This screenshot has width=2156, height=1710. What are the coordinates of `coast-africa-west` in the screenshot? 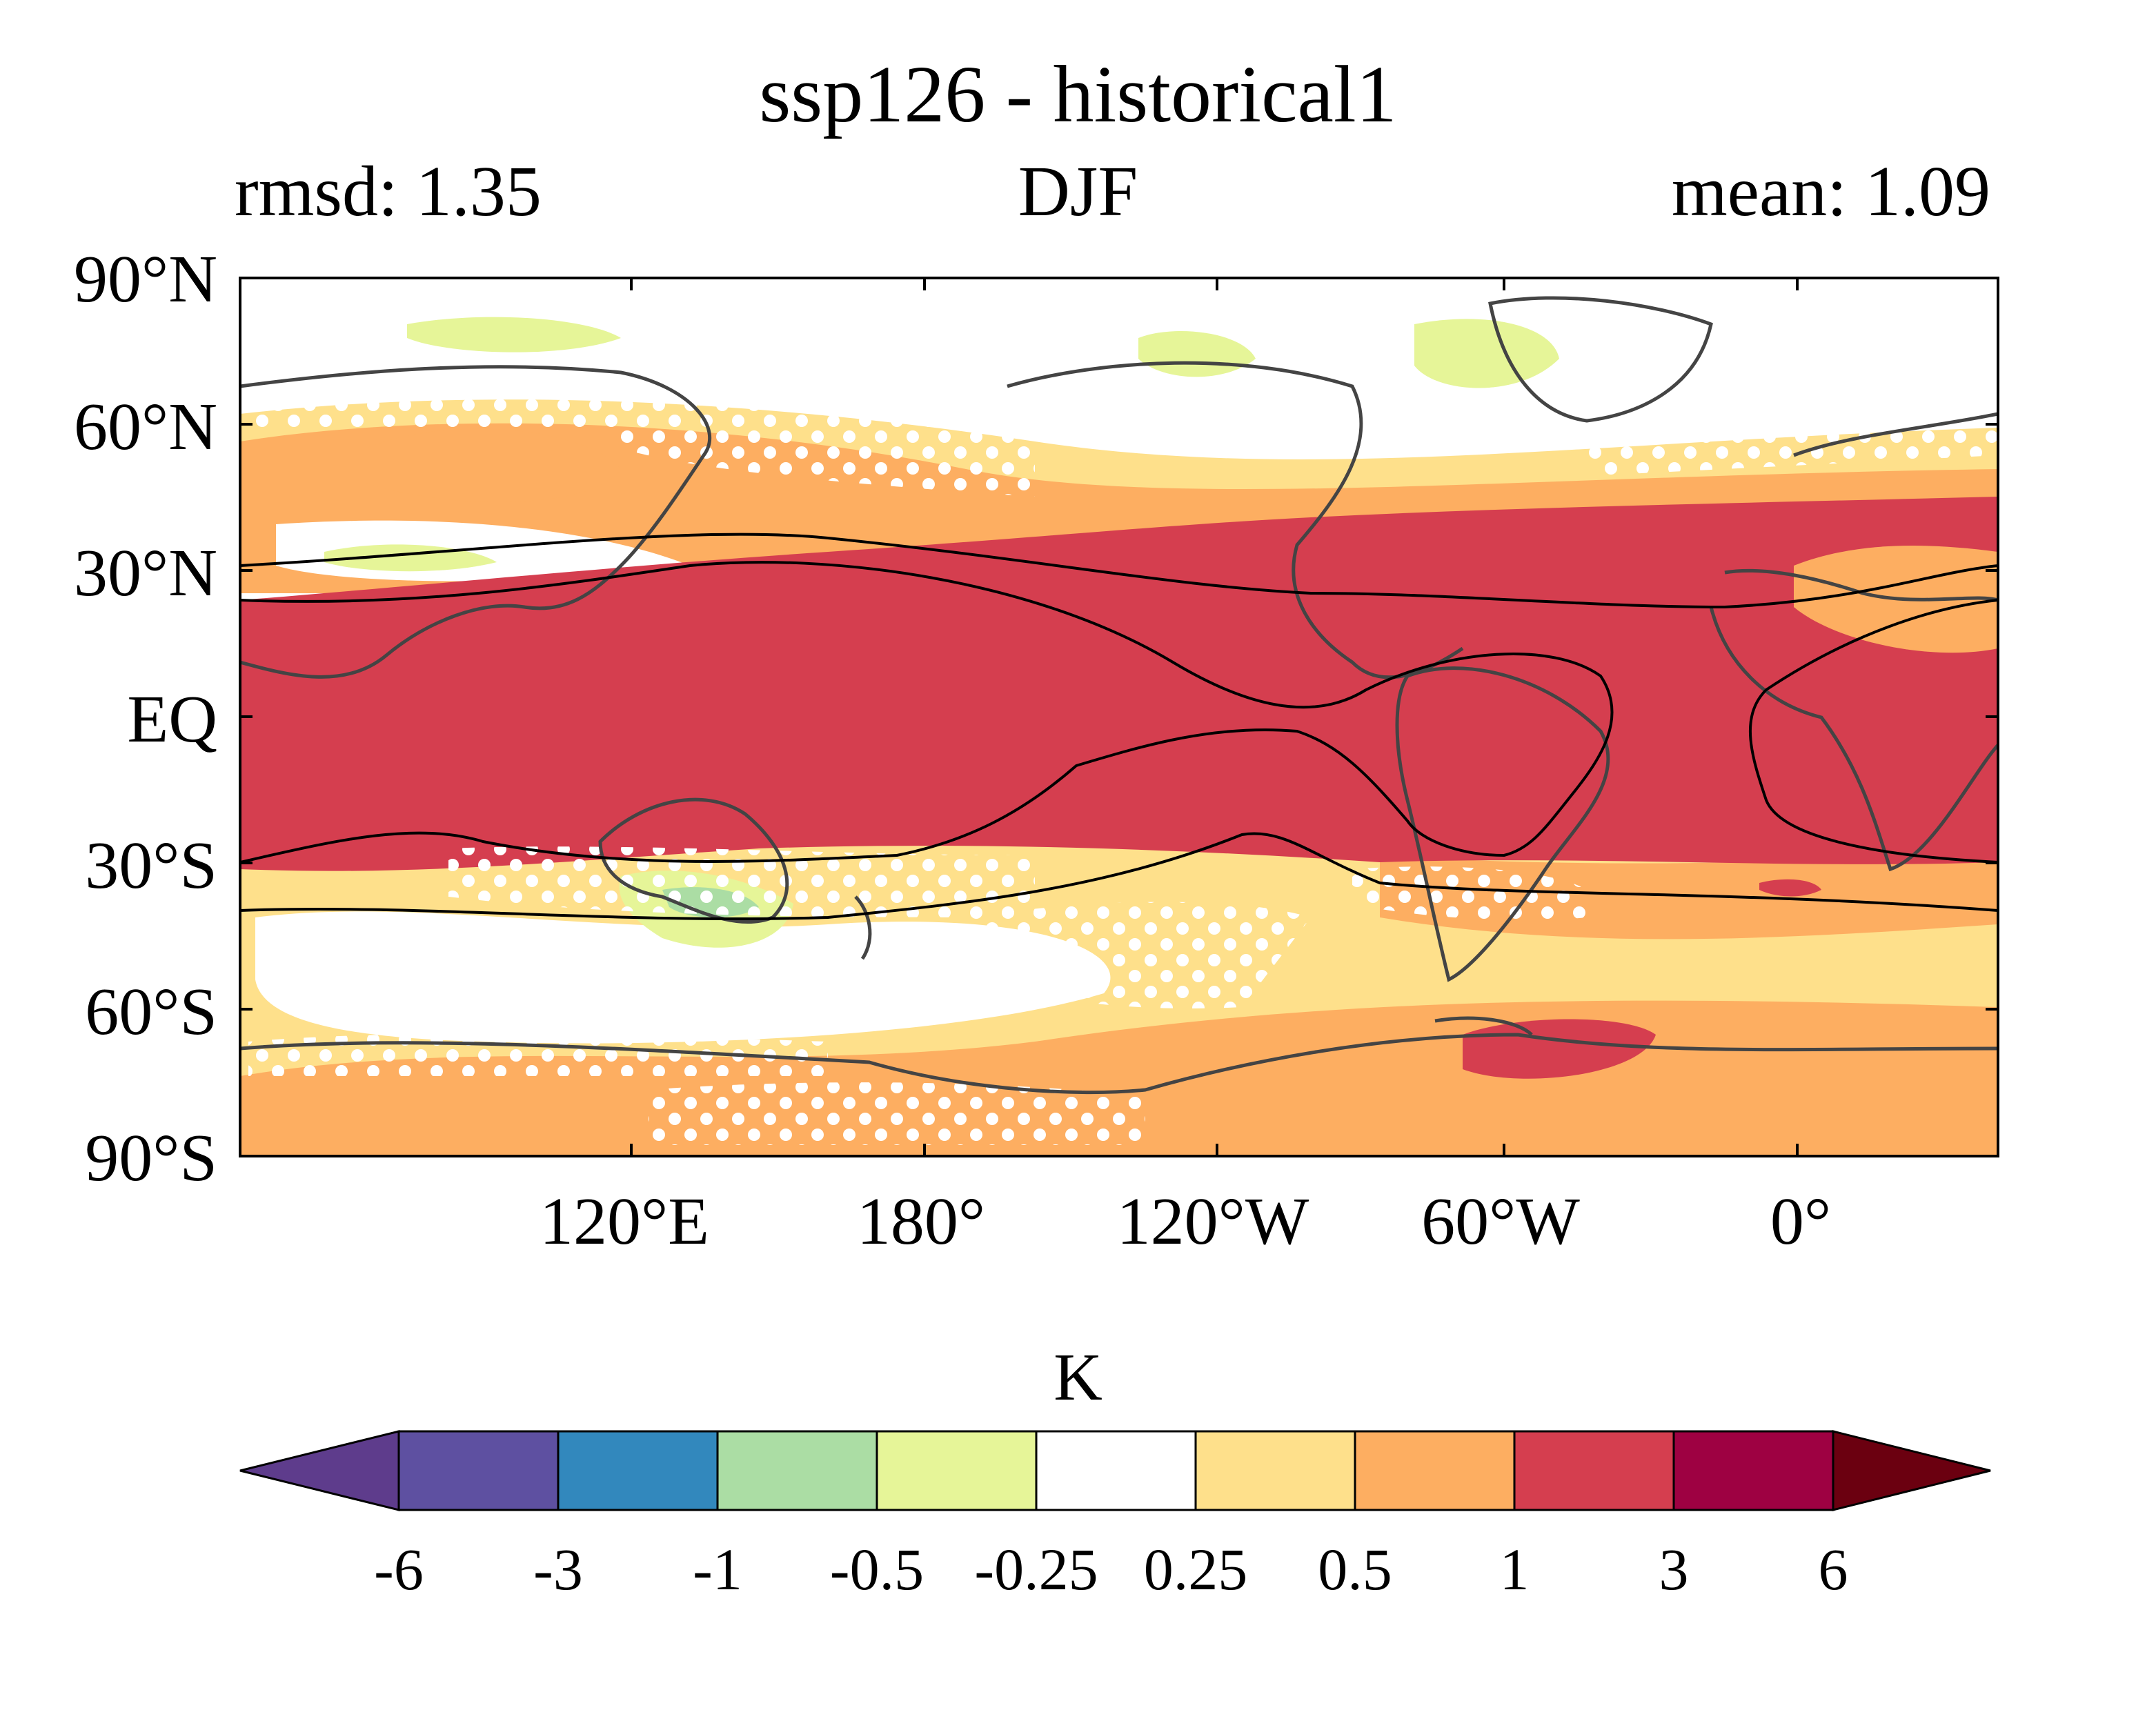 It's located at (1853, 739).